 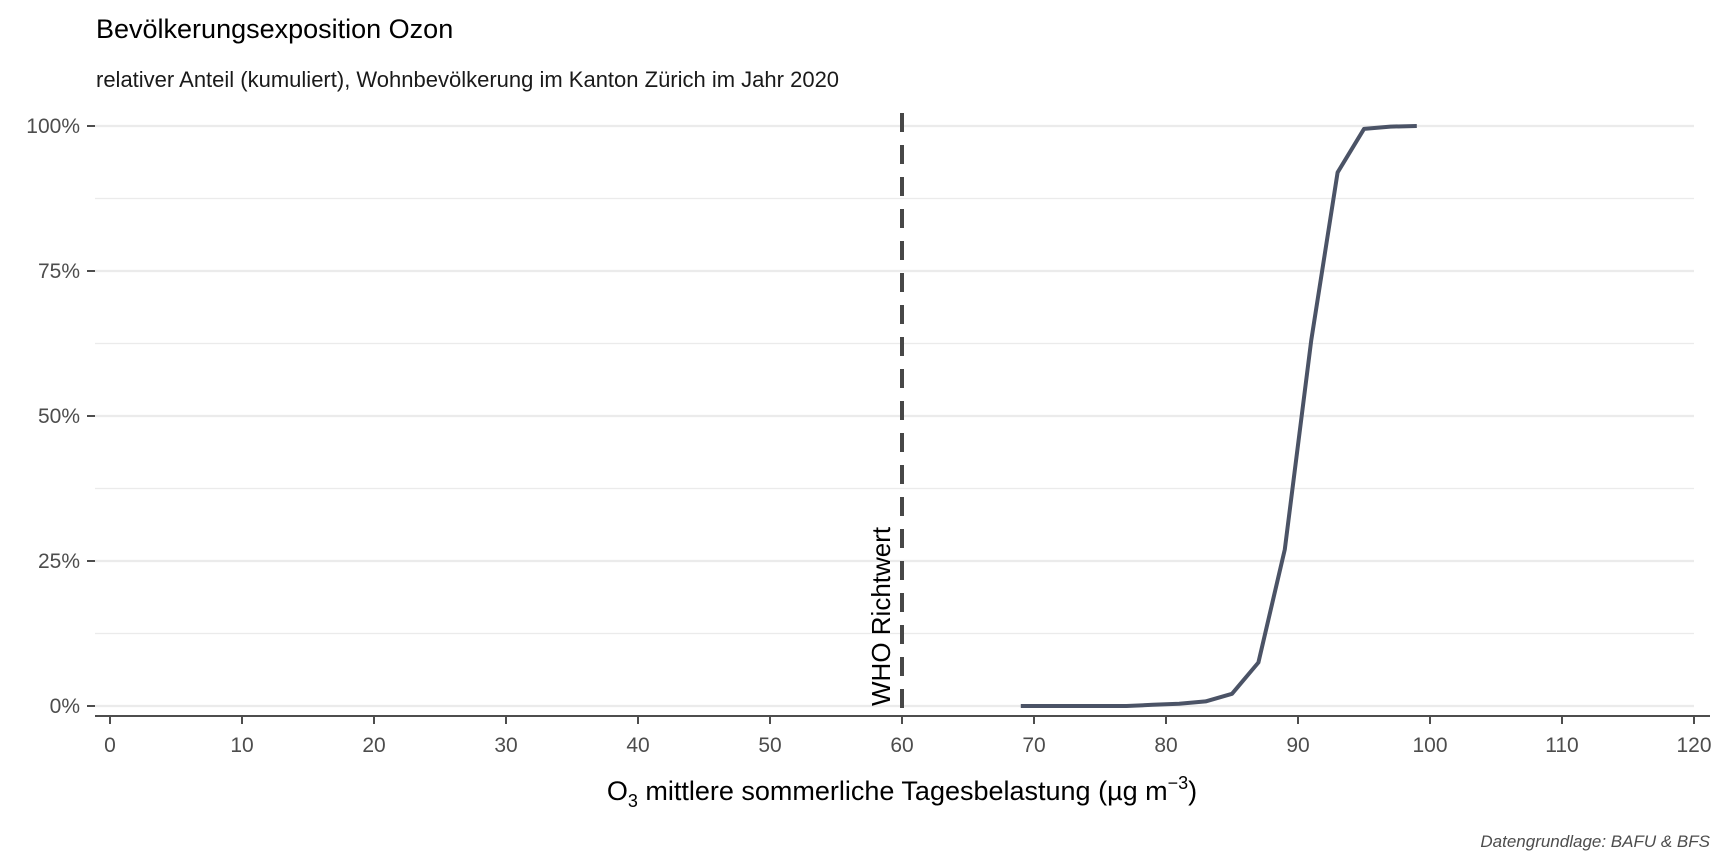 I want to click on y-tick-label: 50%, so click(x=59, y=416).